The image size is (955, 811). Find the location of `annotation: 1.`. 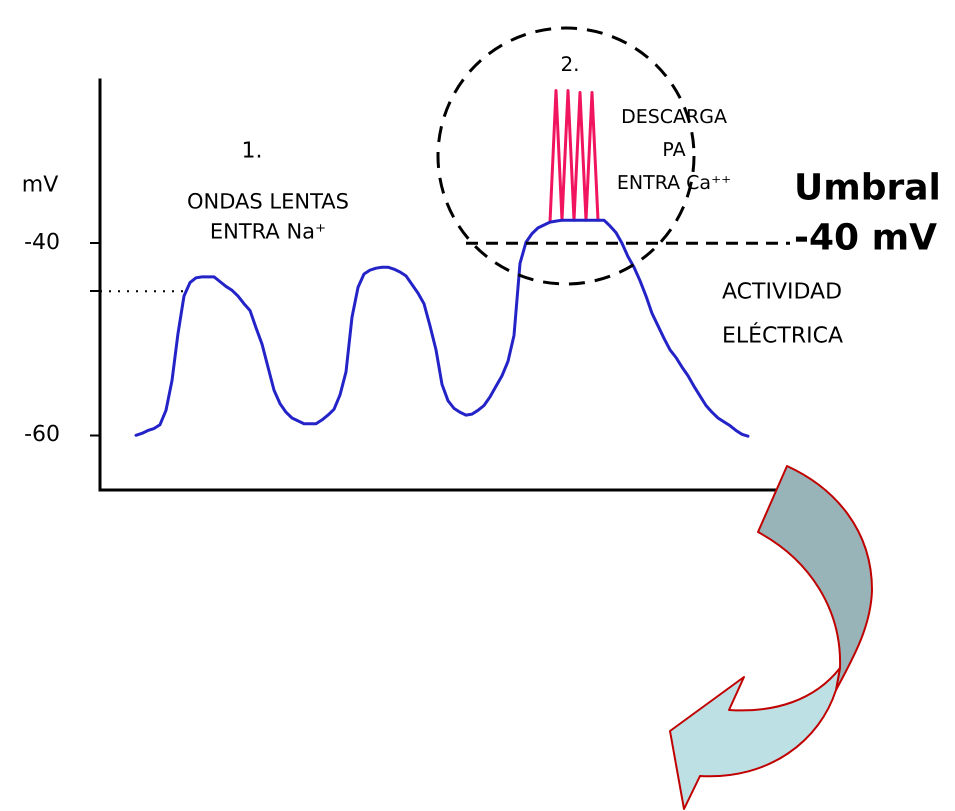

annotation: 1. is located at coordinates (252, 151).